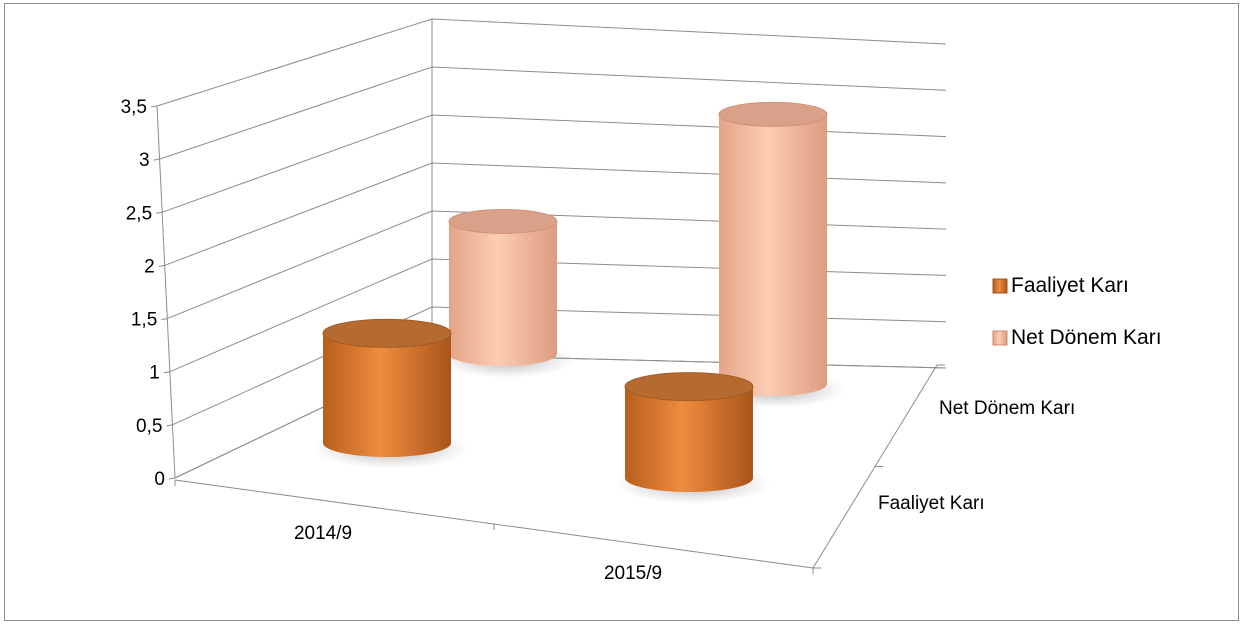 Image resolution: width=1243 pixels, height=627 pixels. I want to click on x-category-label: 2015/9, so click(633, 573).